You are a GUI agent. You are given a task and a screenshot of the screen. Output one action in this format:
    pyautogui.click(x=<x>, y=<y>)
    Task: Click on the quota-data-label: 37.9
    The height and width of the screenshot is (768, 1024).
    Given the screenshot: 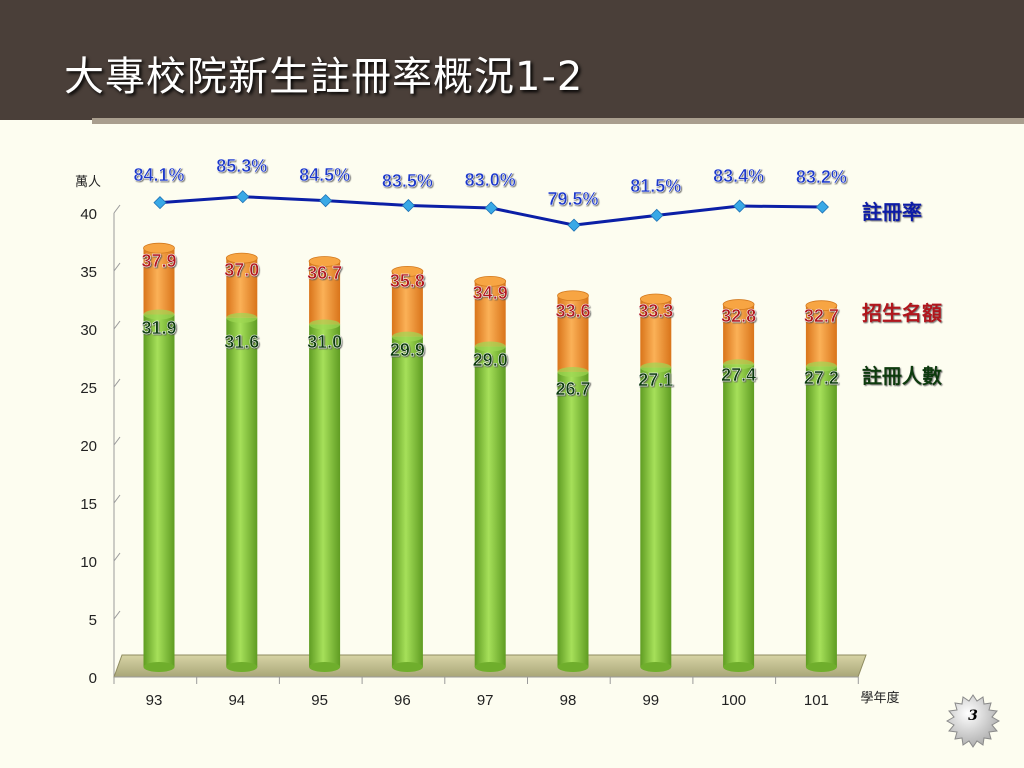 What is the action you would take?
    pyautogui.click(x=158, y=261)
    